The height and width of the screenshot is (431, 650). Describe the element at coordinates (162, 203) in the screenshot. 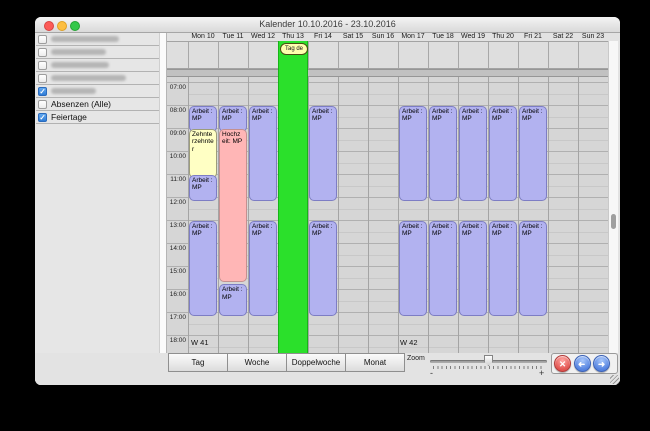

I see `sidebar-scroll-strip` at that location.